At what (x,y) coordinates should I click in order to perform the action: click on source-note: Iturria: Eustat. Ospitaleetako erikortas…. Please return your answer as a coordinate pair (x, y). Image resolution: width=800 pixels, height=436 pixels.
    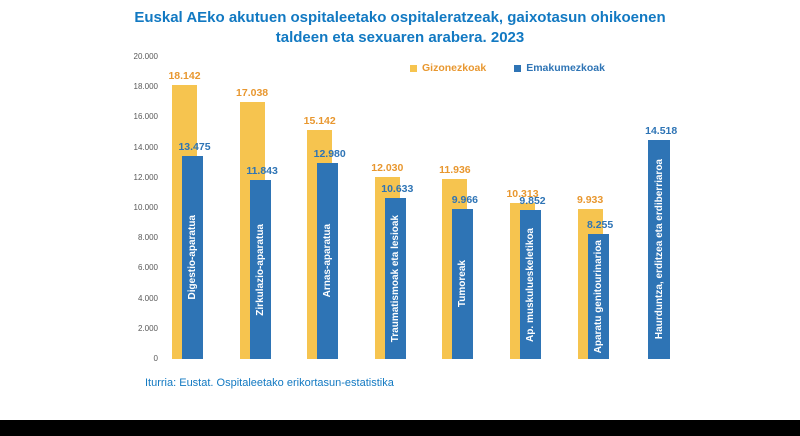
    Looking at the image, I should click on (269, 383).